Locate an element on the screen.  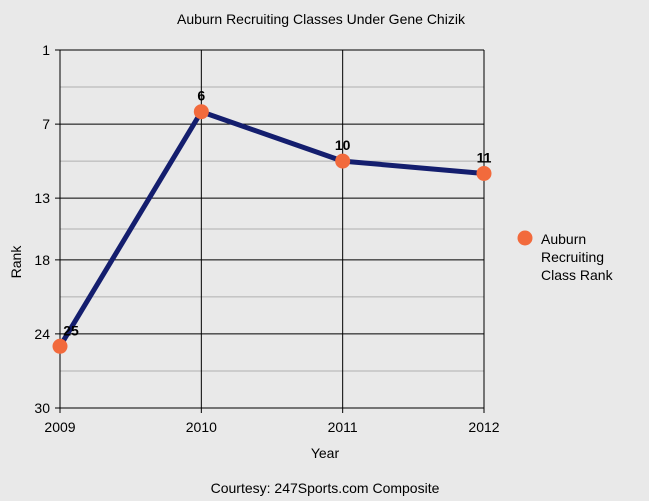
y-tick-label: 18 is located at coordinates (42, 260).